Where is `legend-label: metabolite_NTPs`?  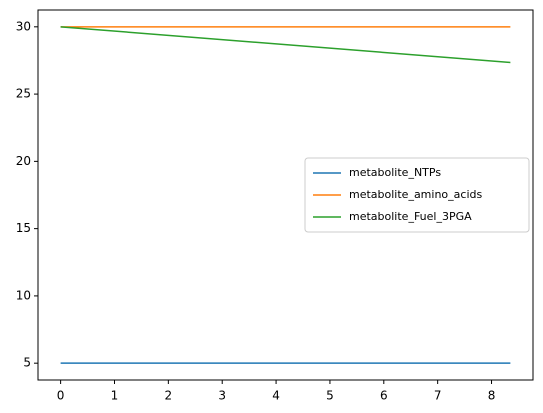
legend-label: metabolite_NTPs is located at coordinates (395, 172).